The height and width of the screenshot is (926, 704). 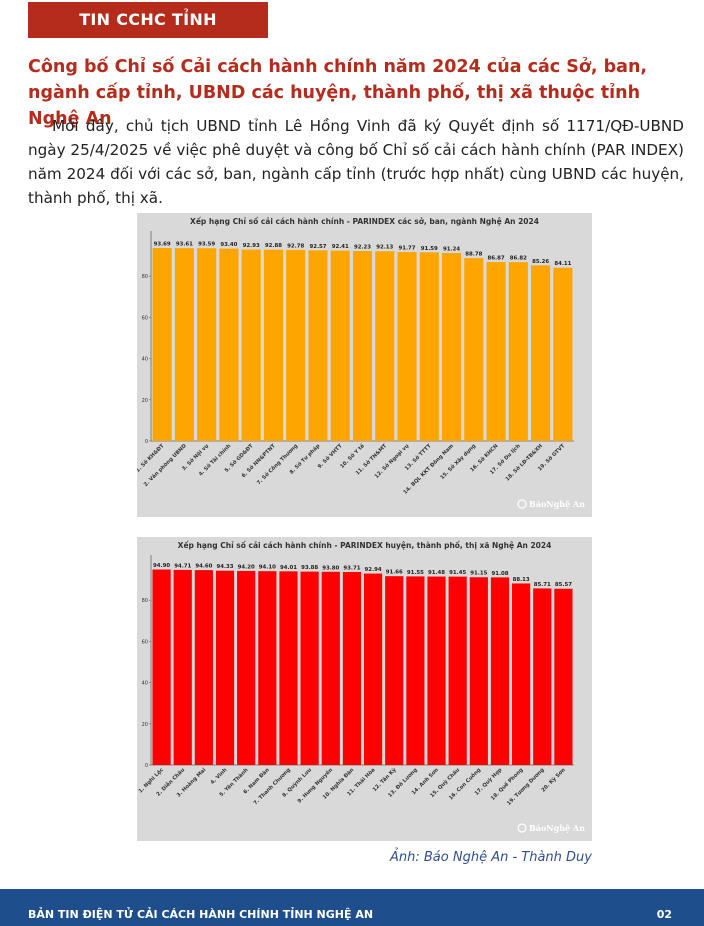 What do you see at coordinates (277, 464) in the screenshot?
I see `x-tick-label: 7. Sở Công Thương` at bounding box center [277, 464].